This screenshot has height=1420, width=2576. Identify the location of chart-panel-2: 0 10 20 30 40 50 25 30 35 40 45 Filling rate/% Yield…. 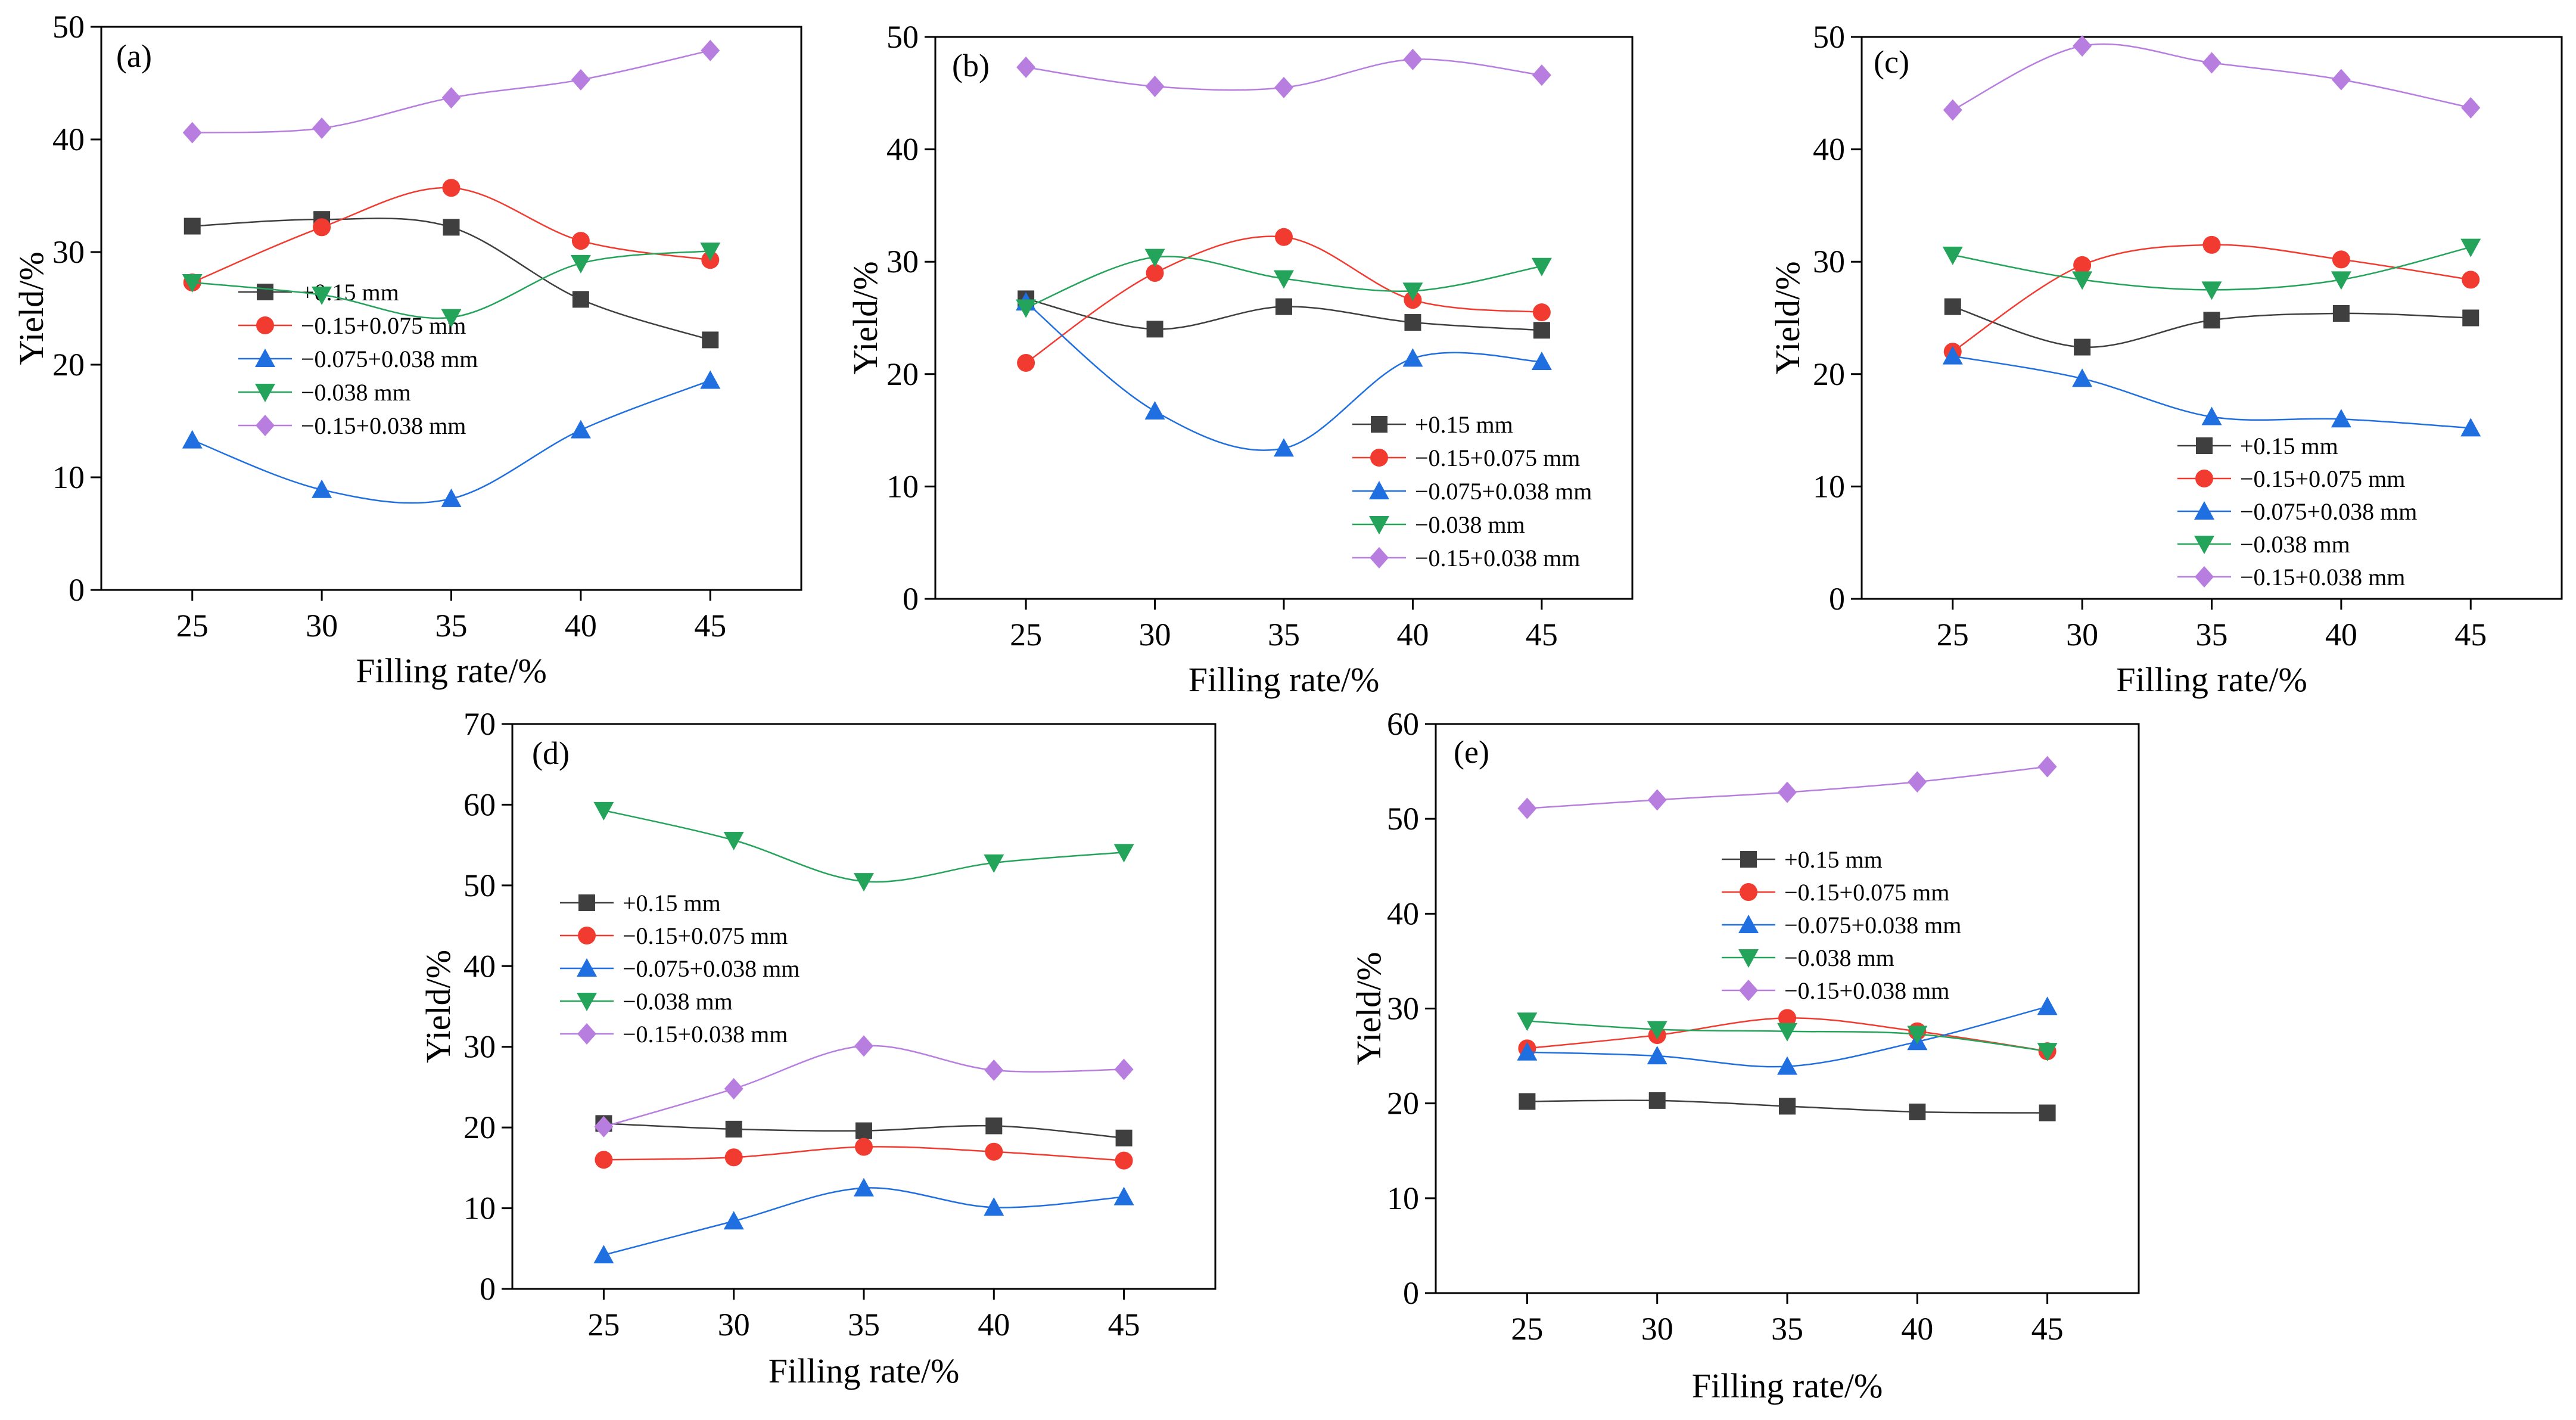
(2165, 359).